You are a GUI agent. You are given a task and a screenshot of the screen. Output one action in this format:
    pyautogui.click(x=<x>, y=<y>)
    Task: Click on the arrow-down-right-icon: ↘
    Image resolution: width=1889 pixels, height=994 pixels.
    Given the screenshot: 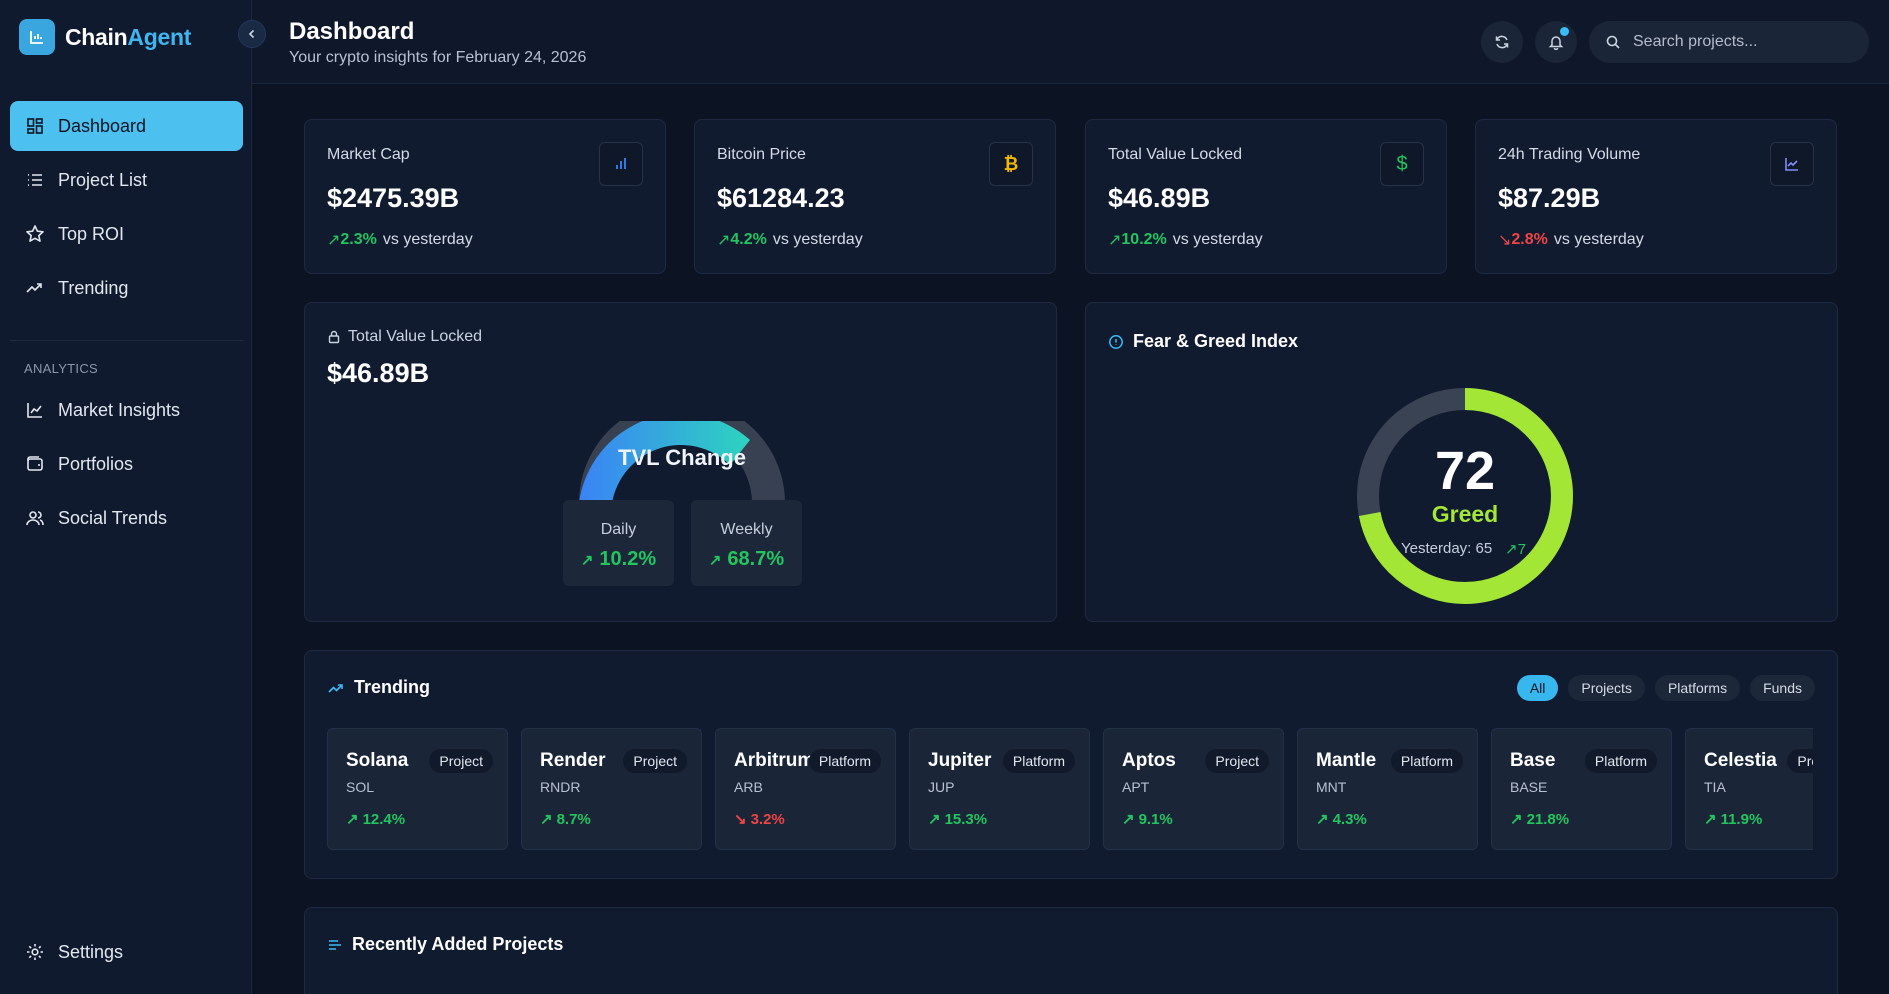 What is the action you would take?
    pyautogui.click(x=1505, y=240)
    